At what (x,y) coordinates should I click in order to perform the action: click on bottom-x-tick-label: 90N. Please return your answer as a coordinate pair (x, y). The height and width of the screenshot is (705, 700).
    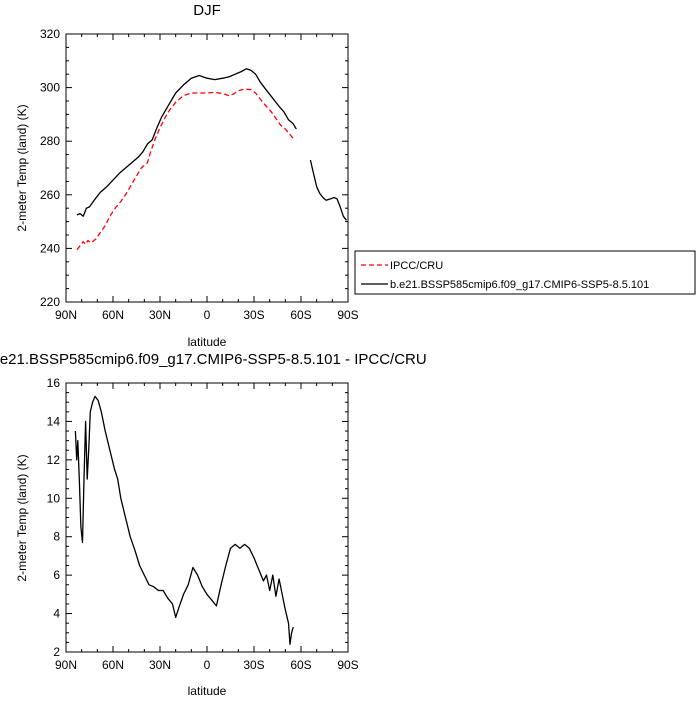
    Looking at the image, I should click on (66, 665).